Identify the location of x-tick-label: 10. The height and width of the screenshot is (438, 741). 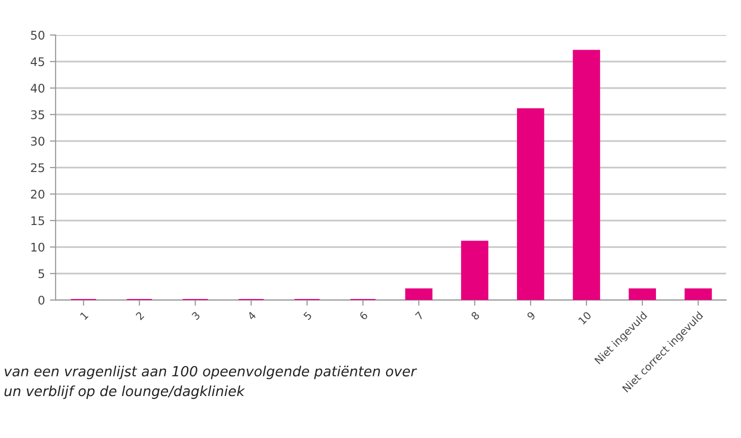
(585, 318).